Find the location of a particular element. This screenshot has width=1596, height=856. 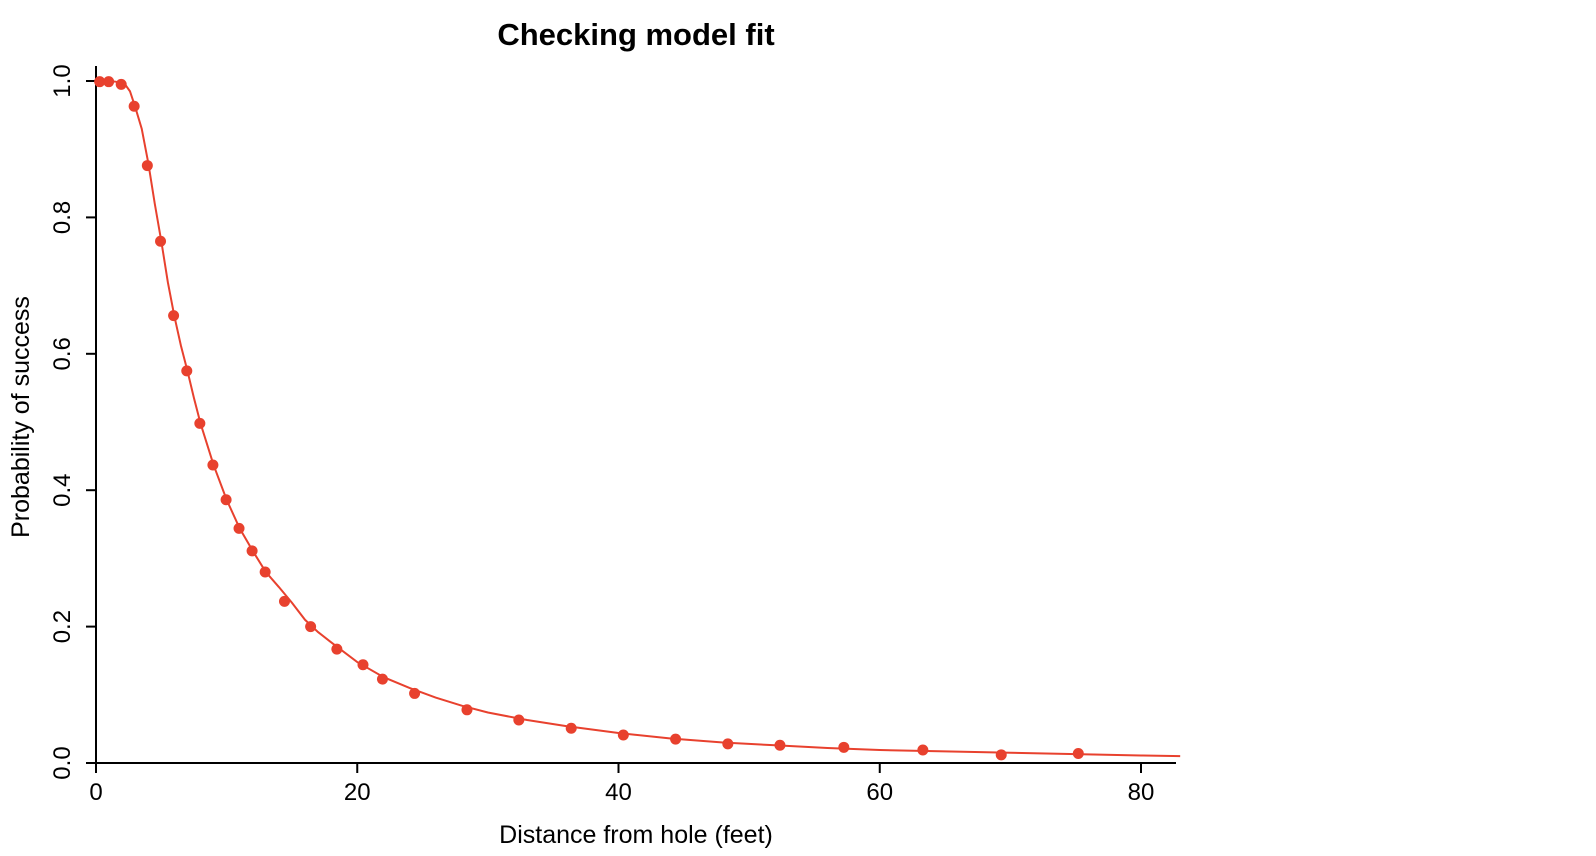

y-axis-label: Probability of success is located at coordinates (21, 417).